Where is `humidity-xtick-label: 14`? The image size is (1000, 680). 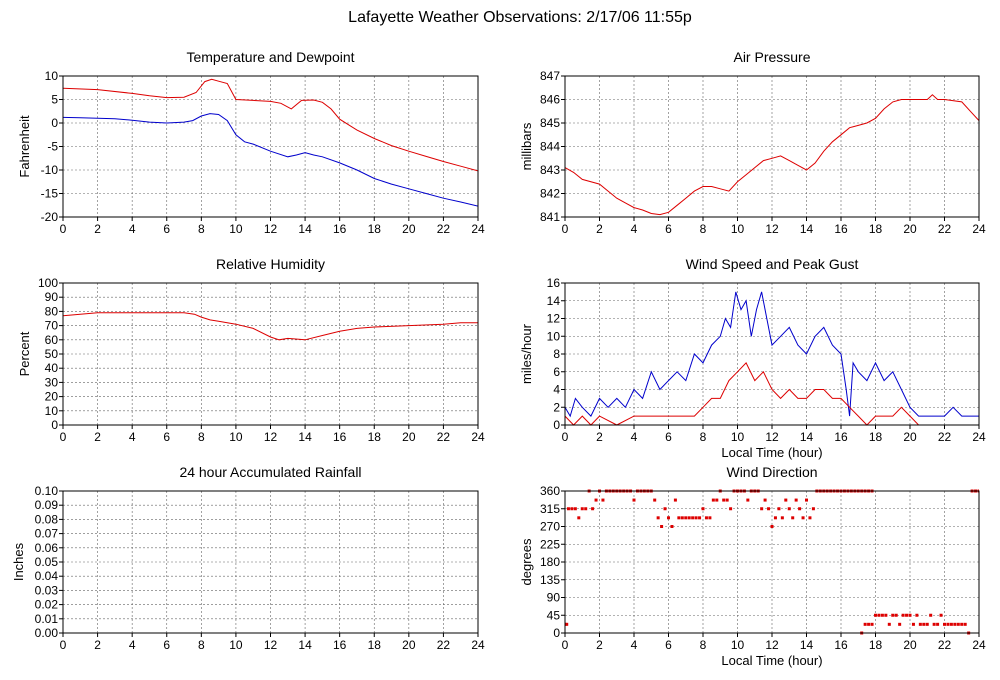
humidity-xtick-label: 14 is located at coordinates (305, 437).